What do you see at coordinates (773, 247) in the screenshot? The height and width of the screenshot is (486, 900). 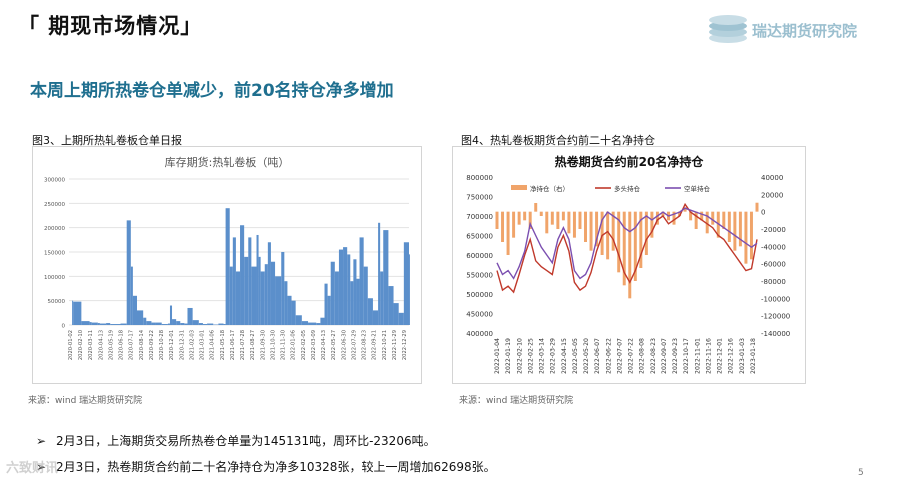 I see `right-y-tick-label: -40000` at bounding box center [773, 247].